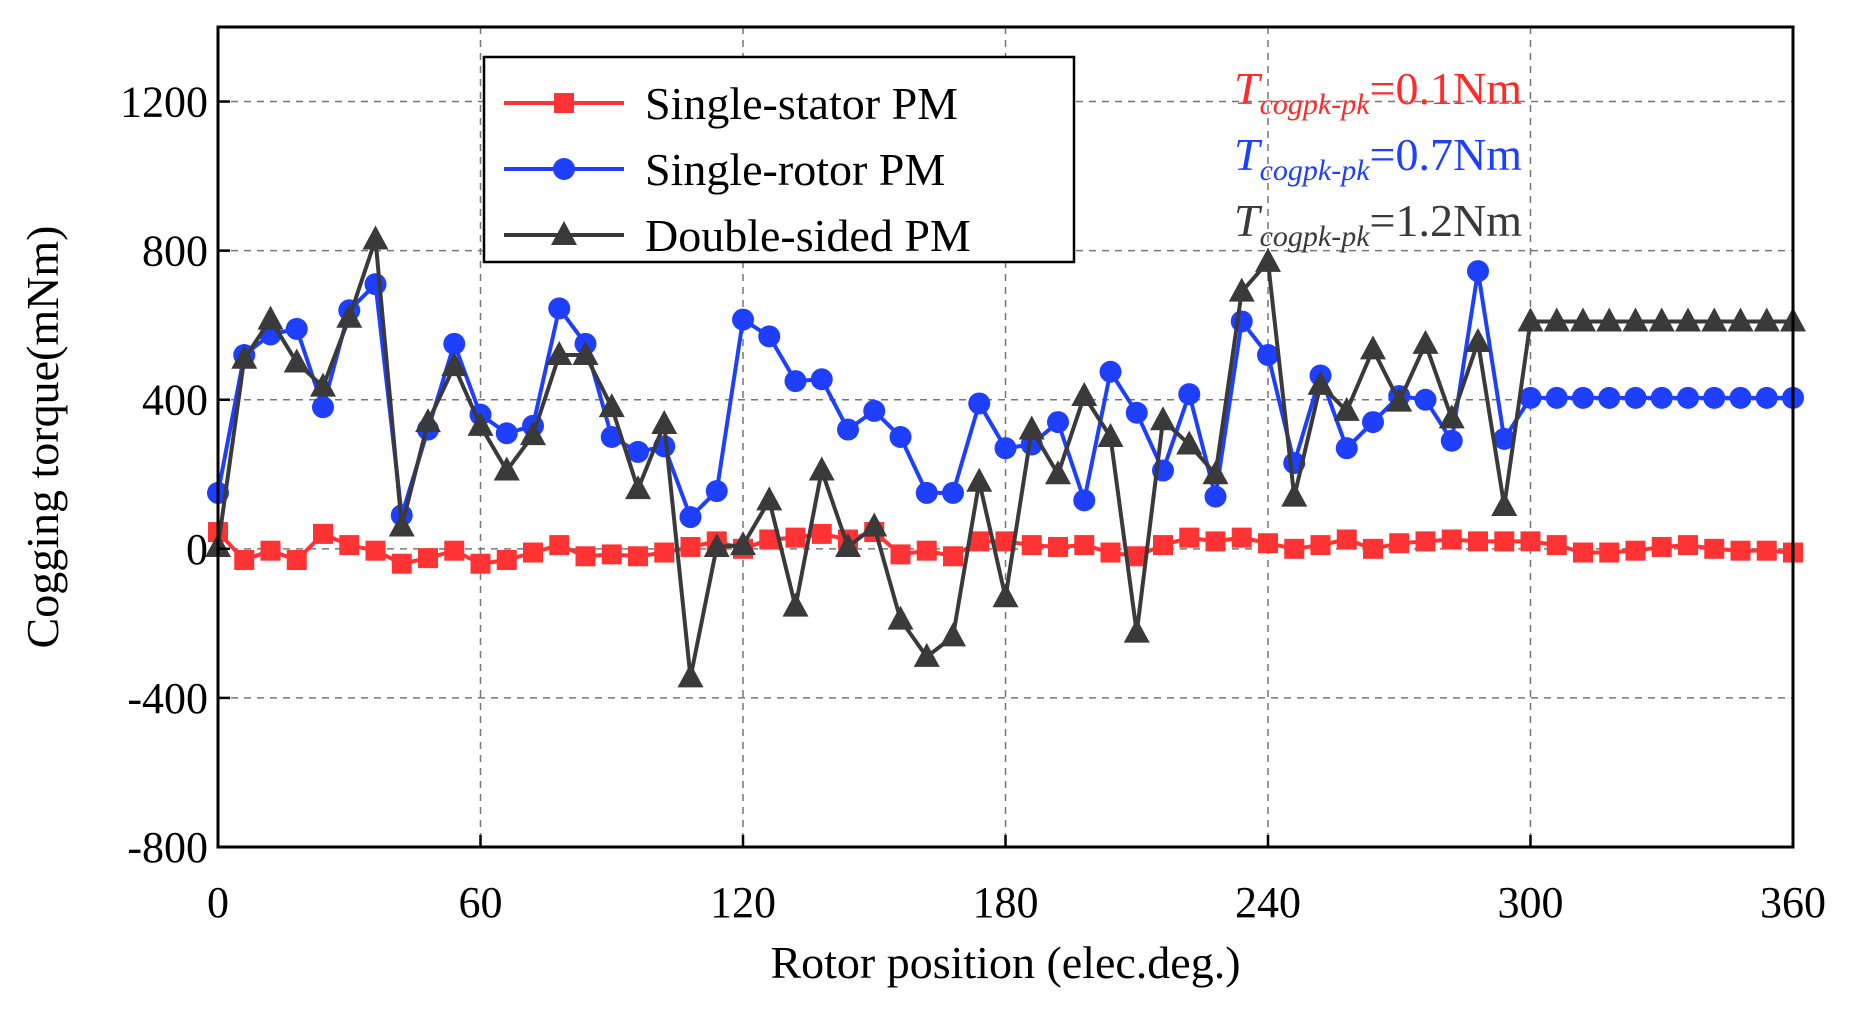 This screenshot has height=1011, width=1869. I want to click on annotation-value: =0.1Nm, so click(1446, 88).